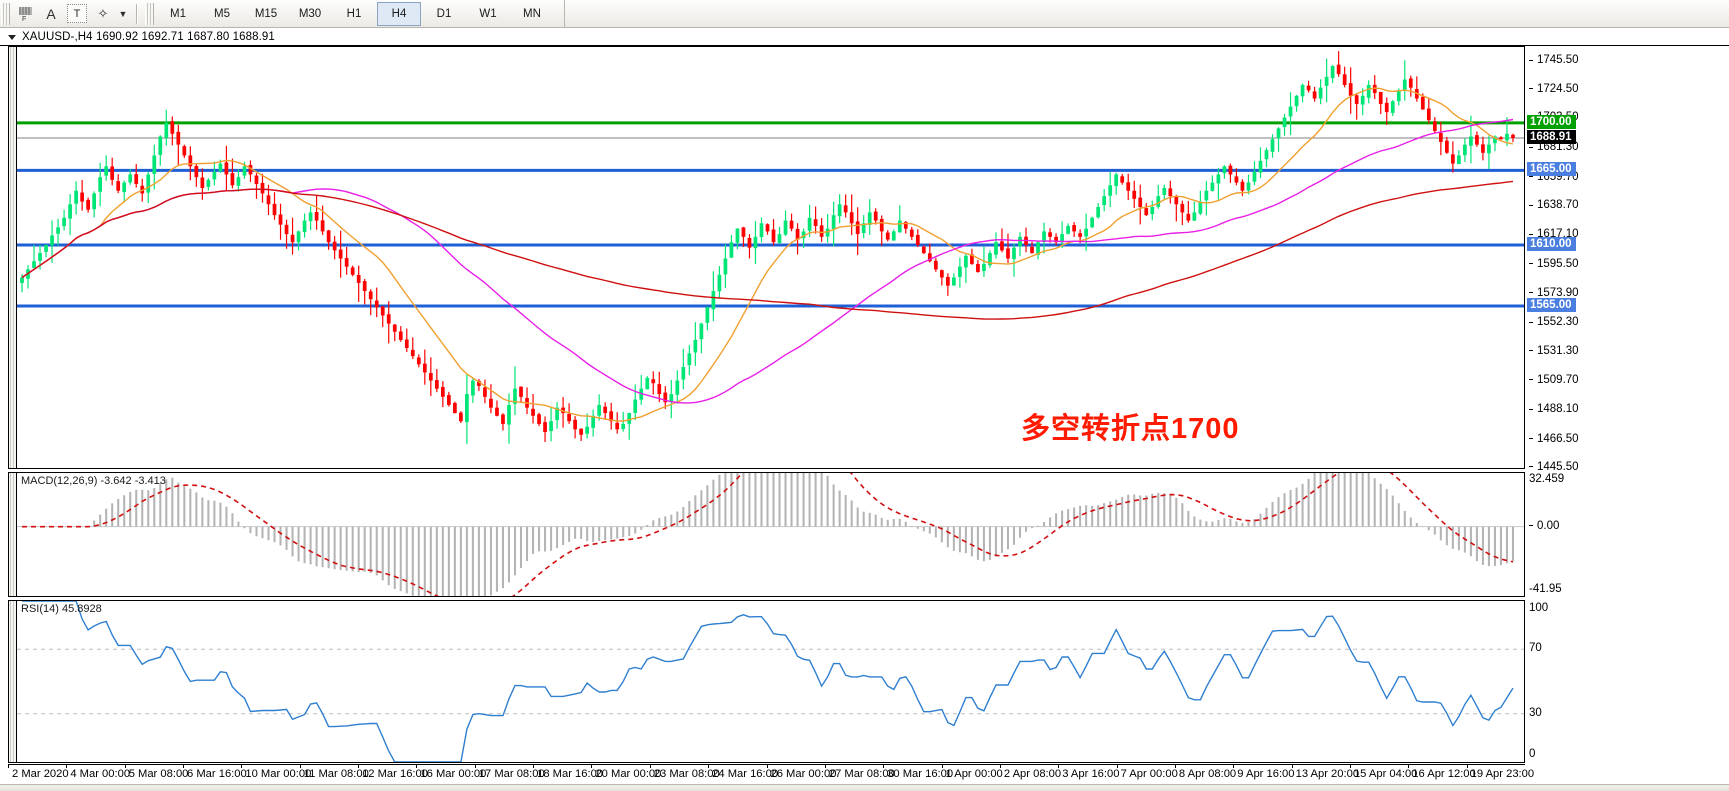  Describe the element at coordinates (178, 13) in the screenshot. I see `timeframe-button-m1: M1` at that location.